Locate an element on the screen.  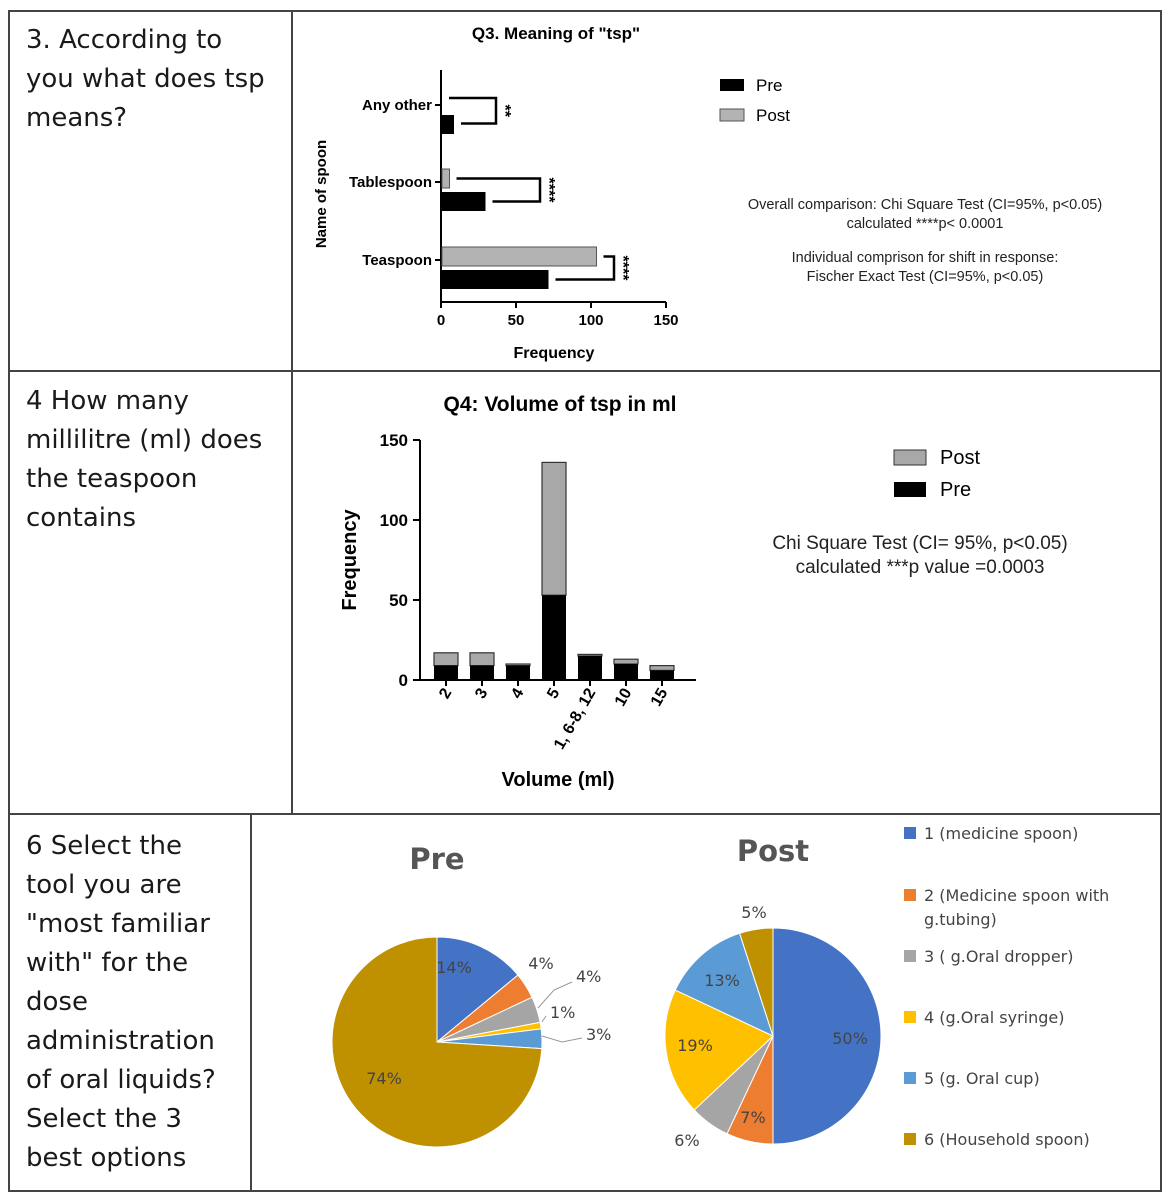
legend-label: 4 (g.Oral syringe) is located at coordinates (994, 1017).